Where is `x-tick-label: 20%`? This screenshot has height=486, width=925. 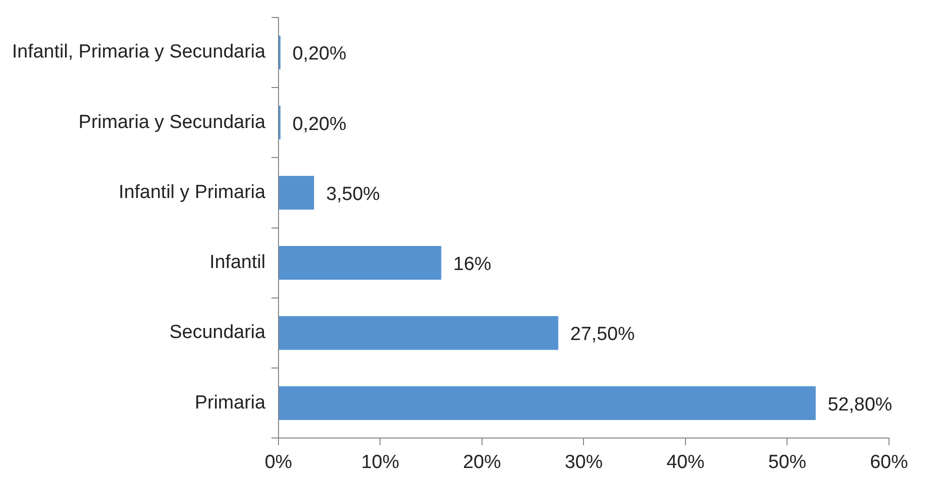 x-tick-label: 20% is located at coordinates (482, 462).